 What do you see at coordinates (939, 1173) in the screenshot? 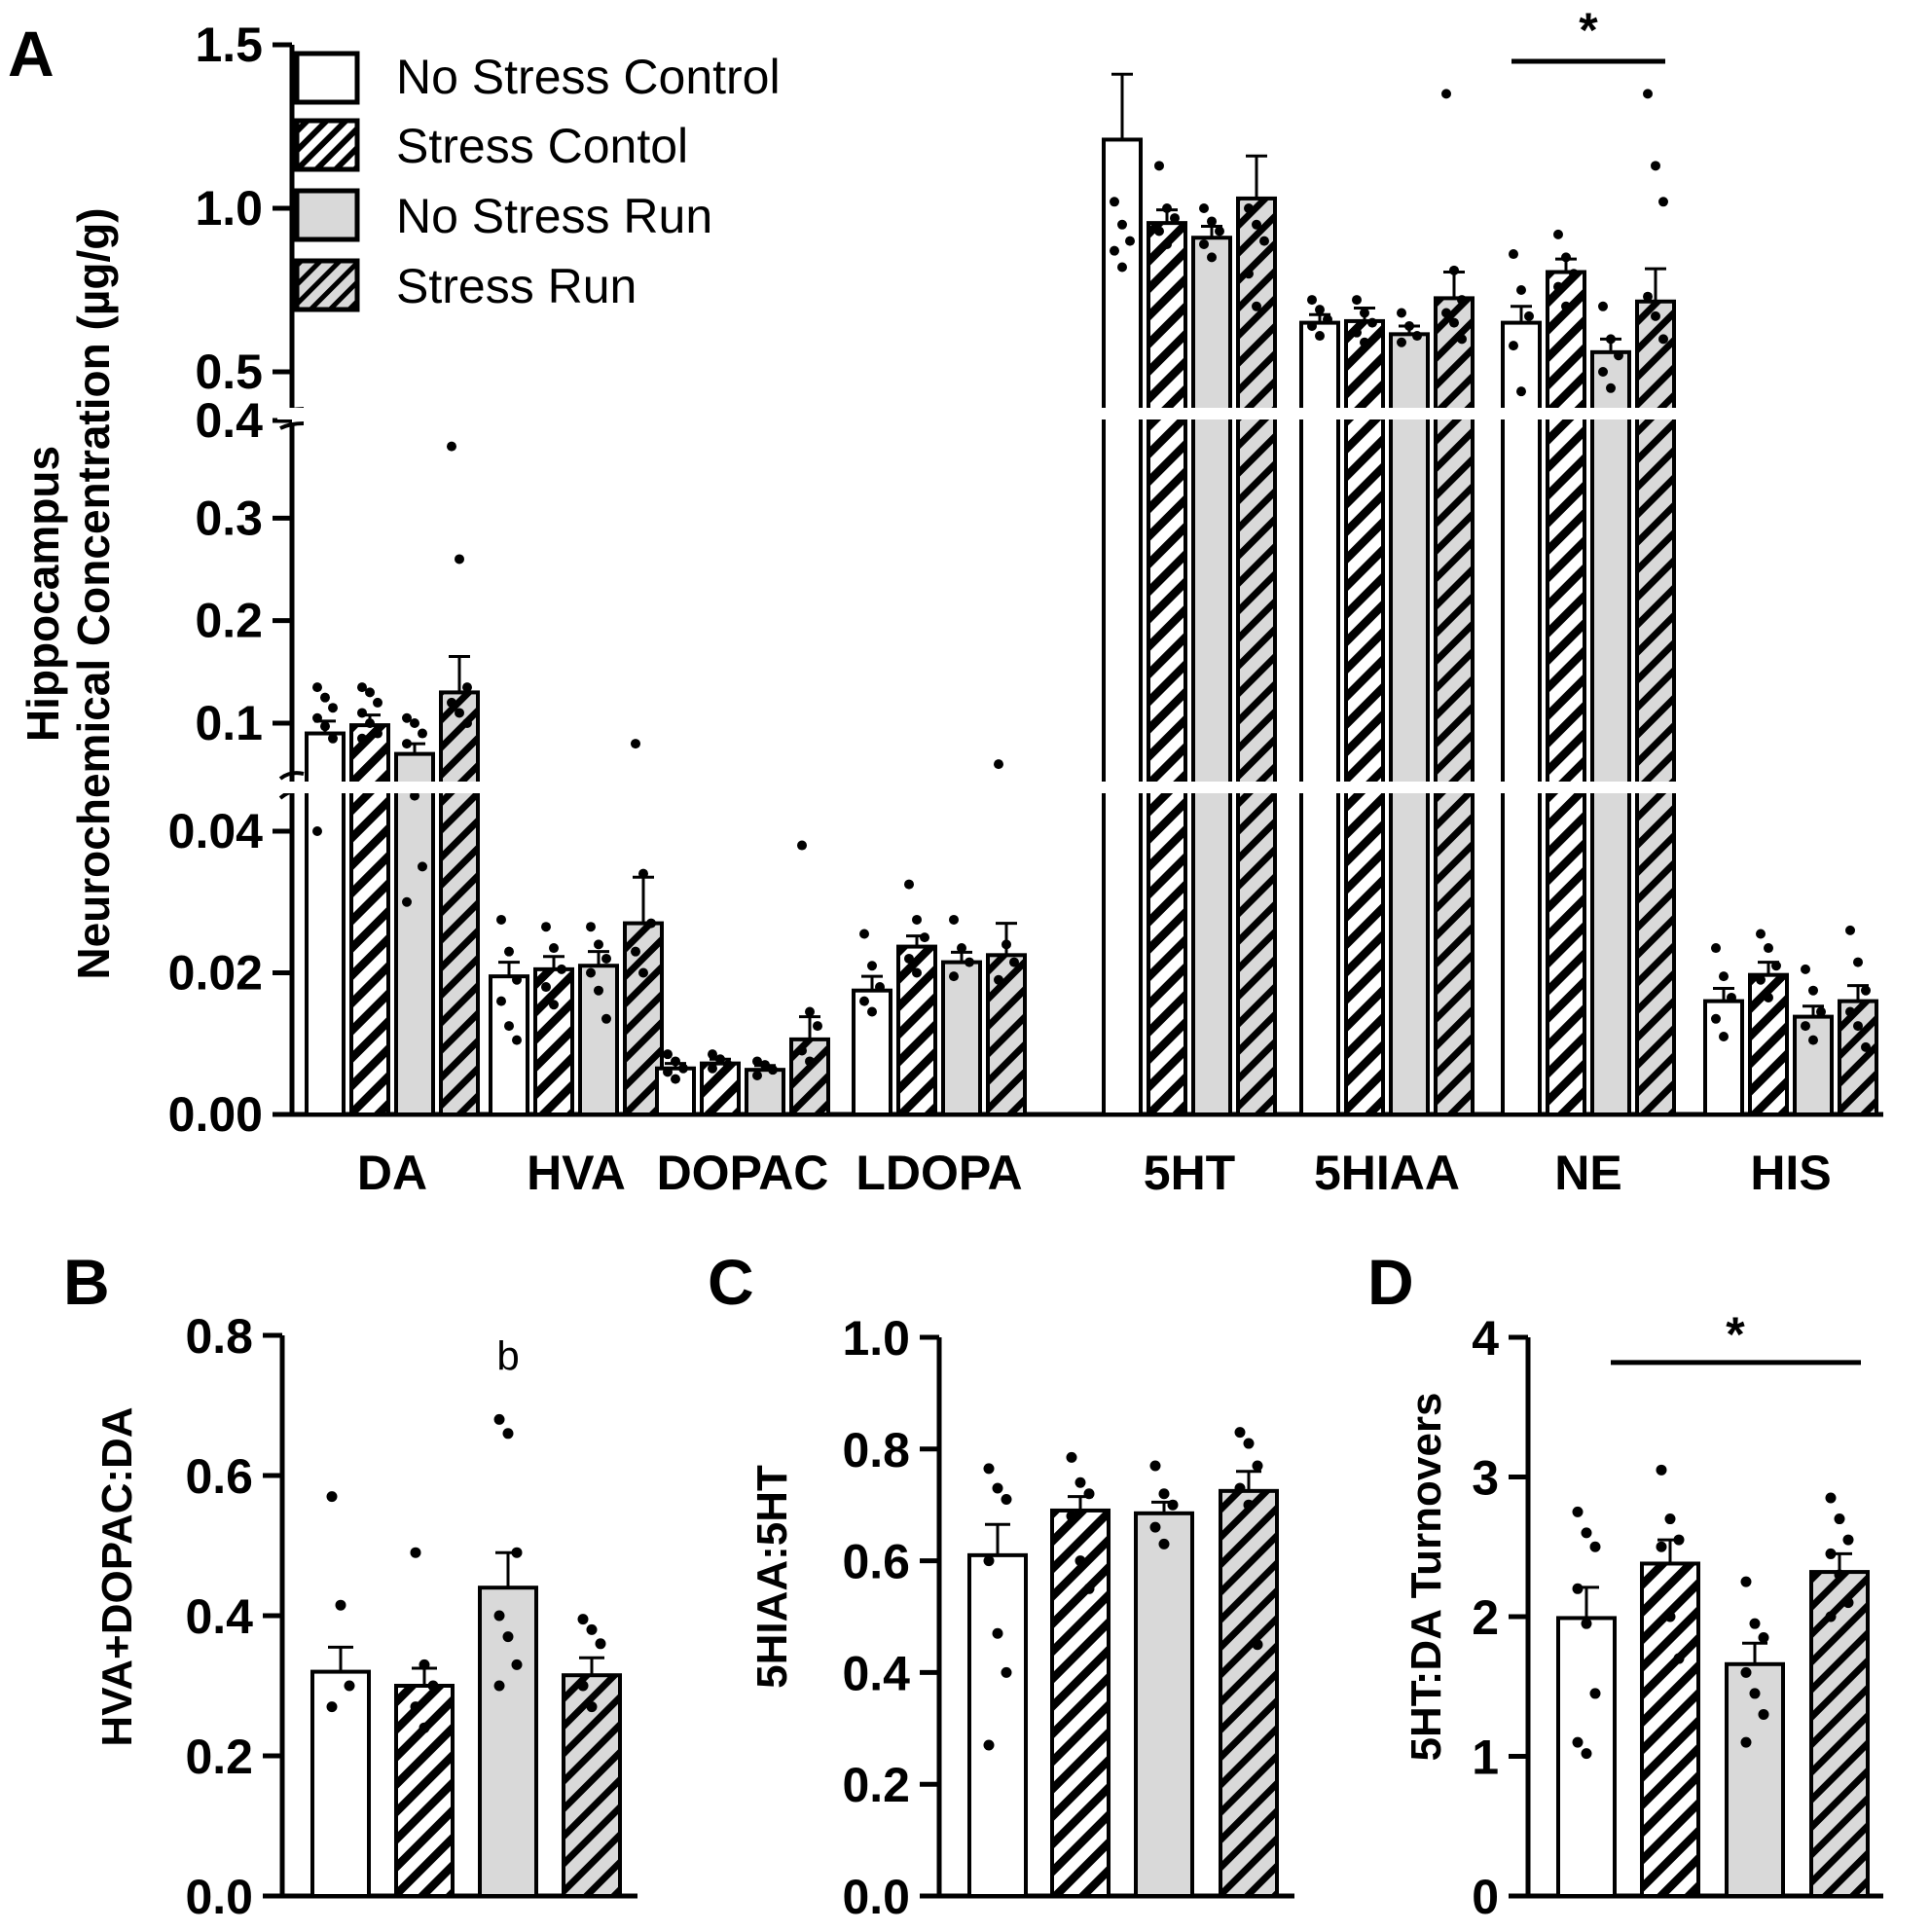
I see `panel-a-category-label-ldopa: LDOPA` at bounding box center [939, 1173].